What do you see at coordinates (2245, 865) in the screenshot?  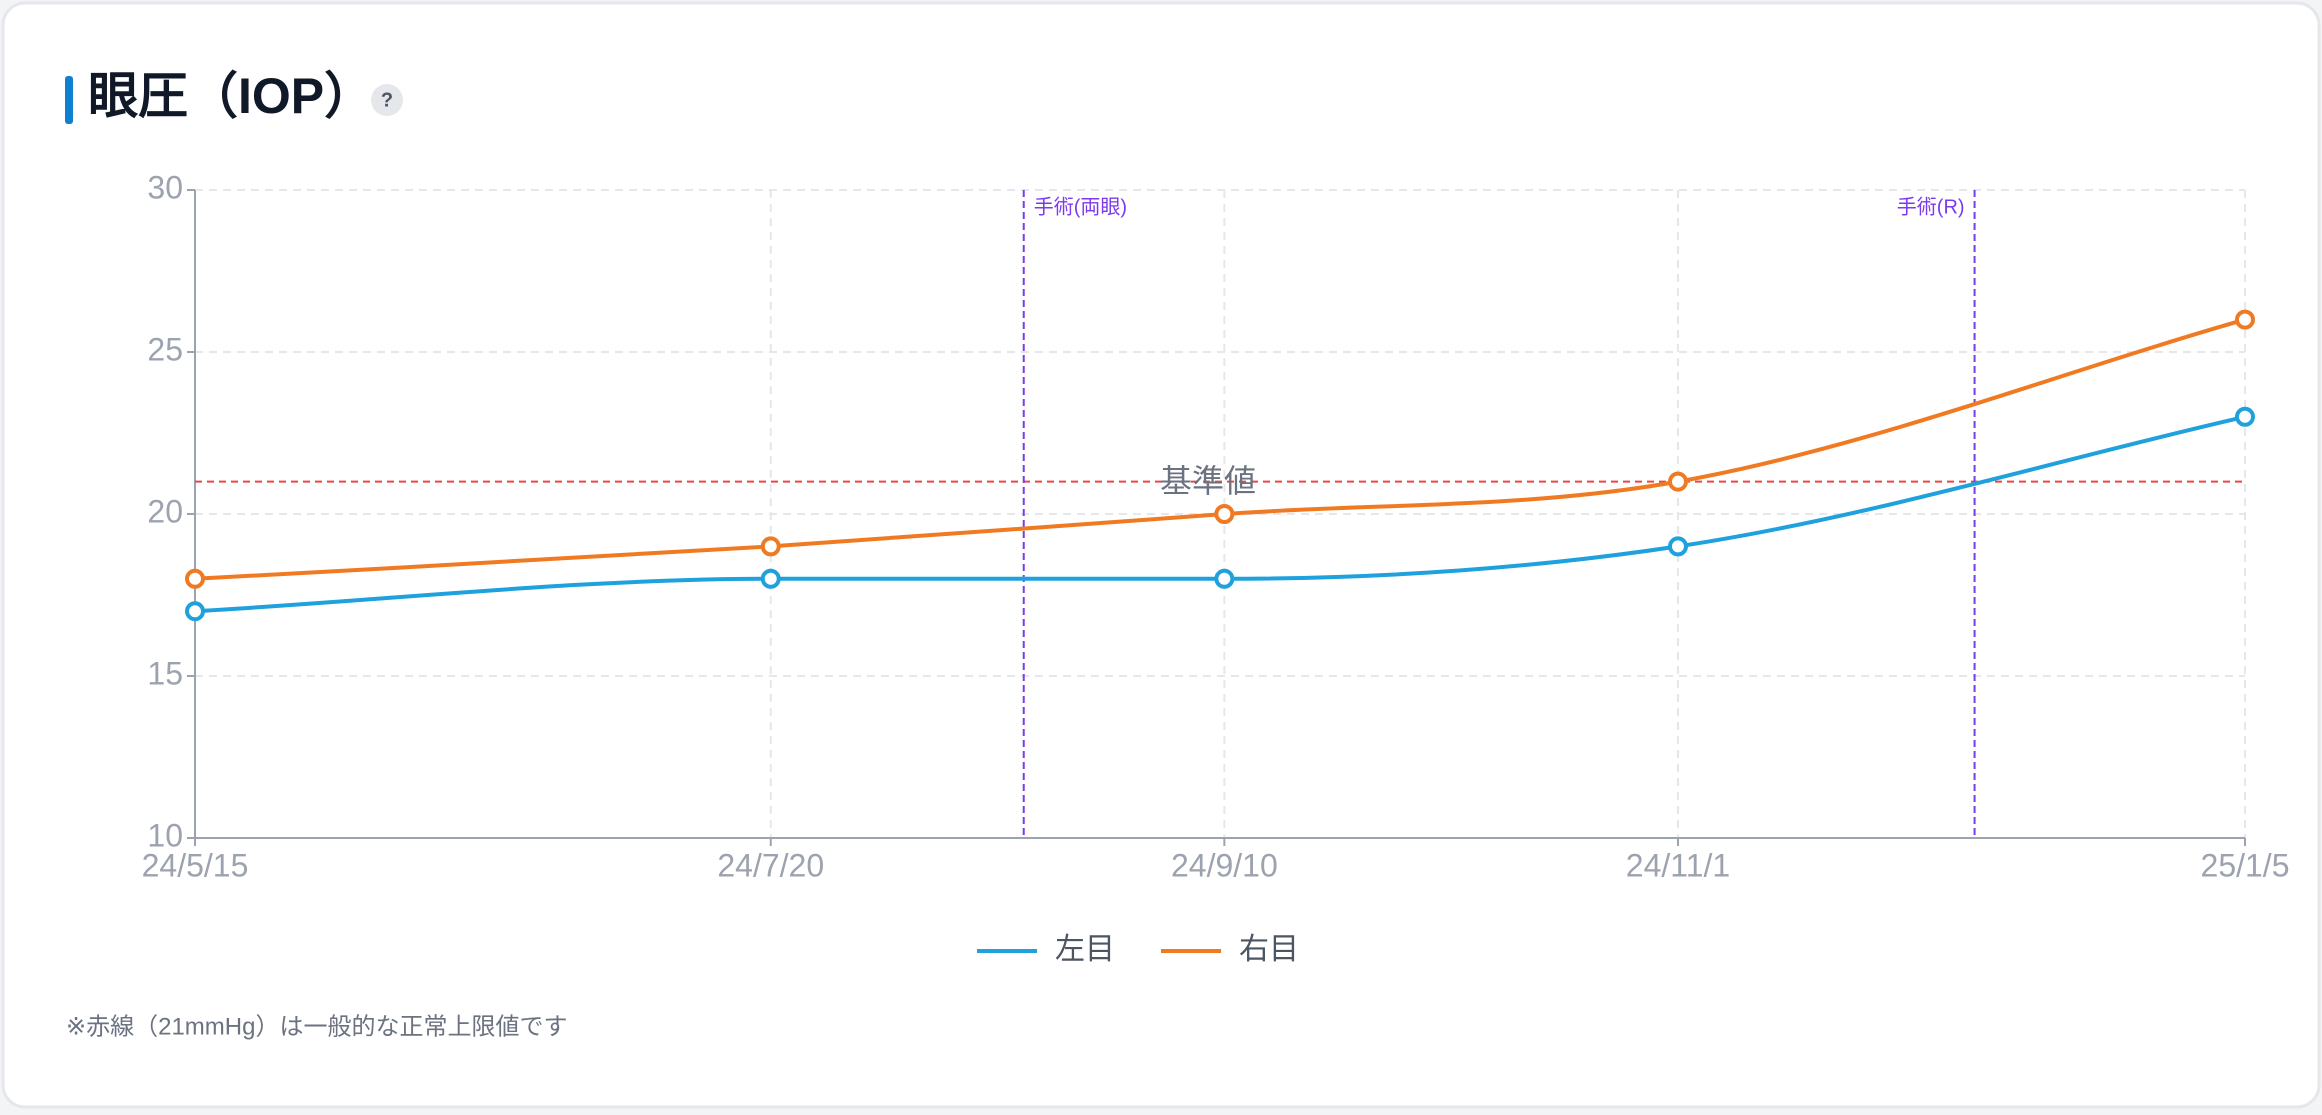 I see `x-tick-label: 25/1/5` at bounding box center [2245, 865].